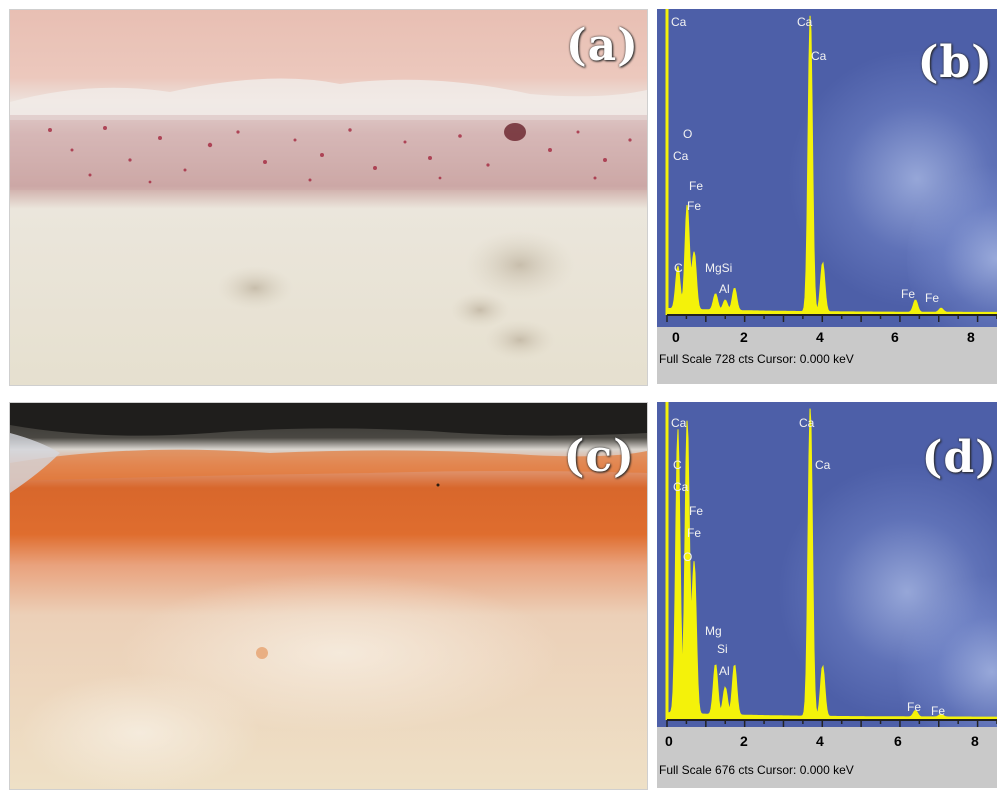  I want to click on spectrum-status: Full Scale 676 cts Cursor: 0.000 keV, so click(756, 770).